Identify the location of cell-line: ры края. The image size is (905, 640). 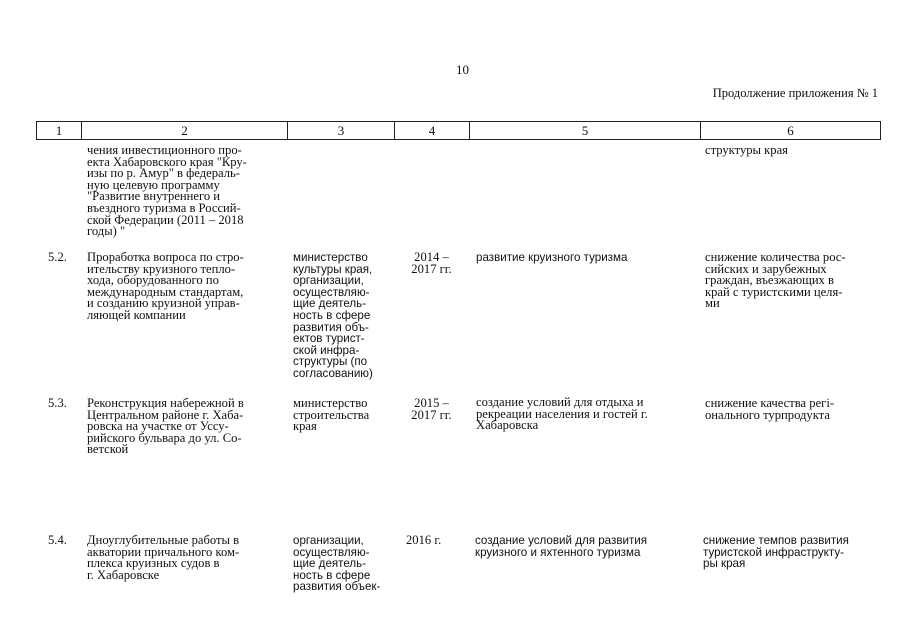
(724, 564).